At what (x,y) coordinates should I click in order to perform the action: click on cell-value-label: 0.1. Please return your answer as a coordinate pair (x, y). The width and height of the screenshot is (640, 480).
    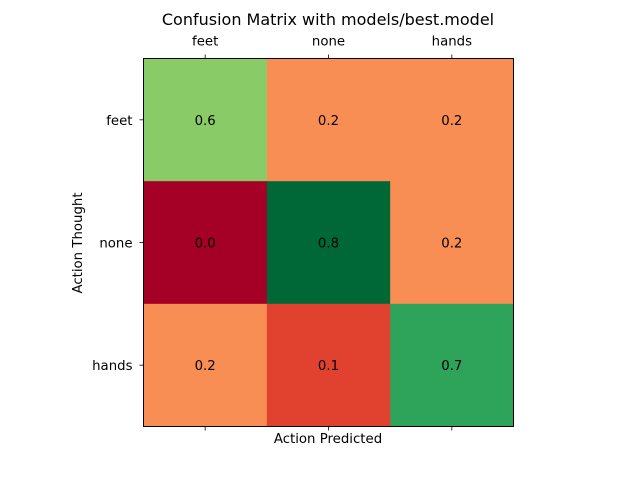
    Looking at the image, I should click on (328, 366).